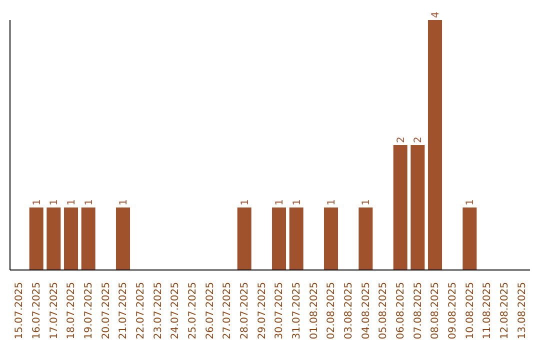 This screenshot has height=340, width=540. What do you see at coordinates (72, 311) in the screenshot?
I see `x-tick-label: 18.07.2025` at bounding box center [72, 311].